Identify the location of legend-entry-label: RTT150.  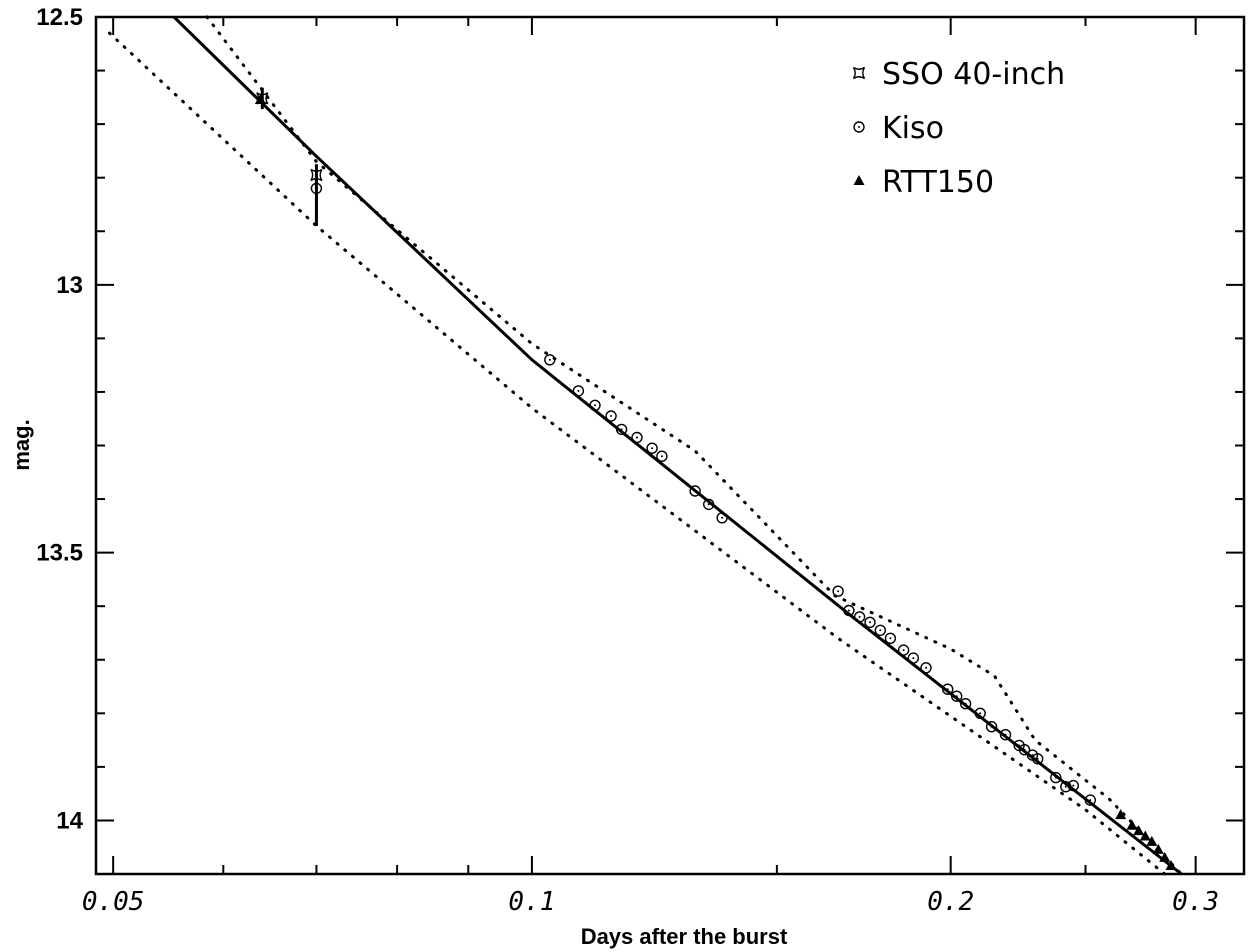
(938, 182).